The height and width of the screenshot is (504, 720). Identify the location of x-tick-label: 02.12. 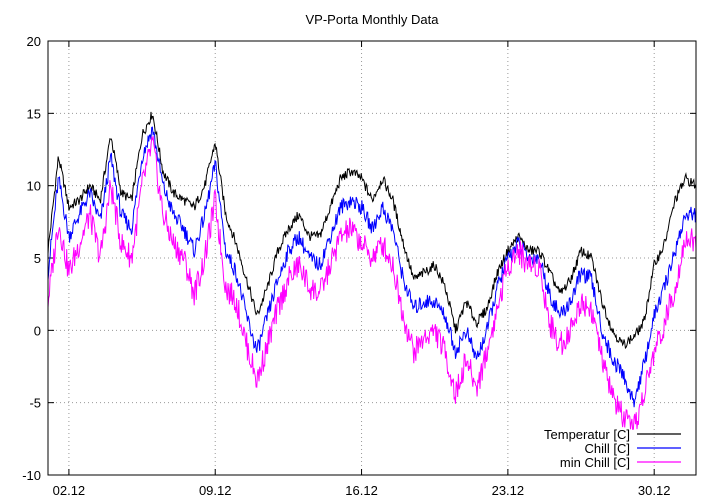
(69, 490).